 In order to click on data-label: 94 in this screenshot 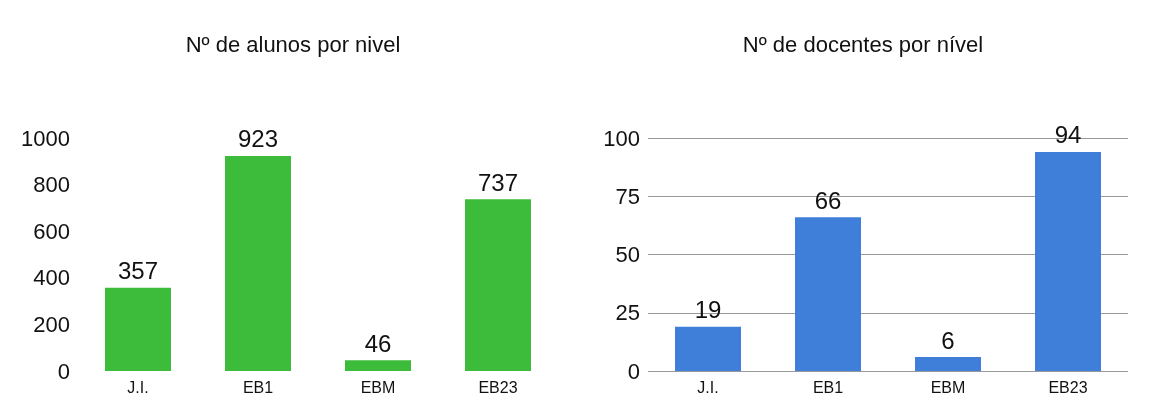, I will do `click(1068, 135)`.